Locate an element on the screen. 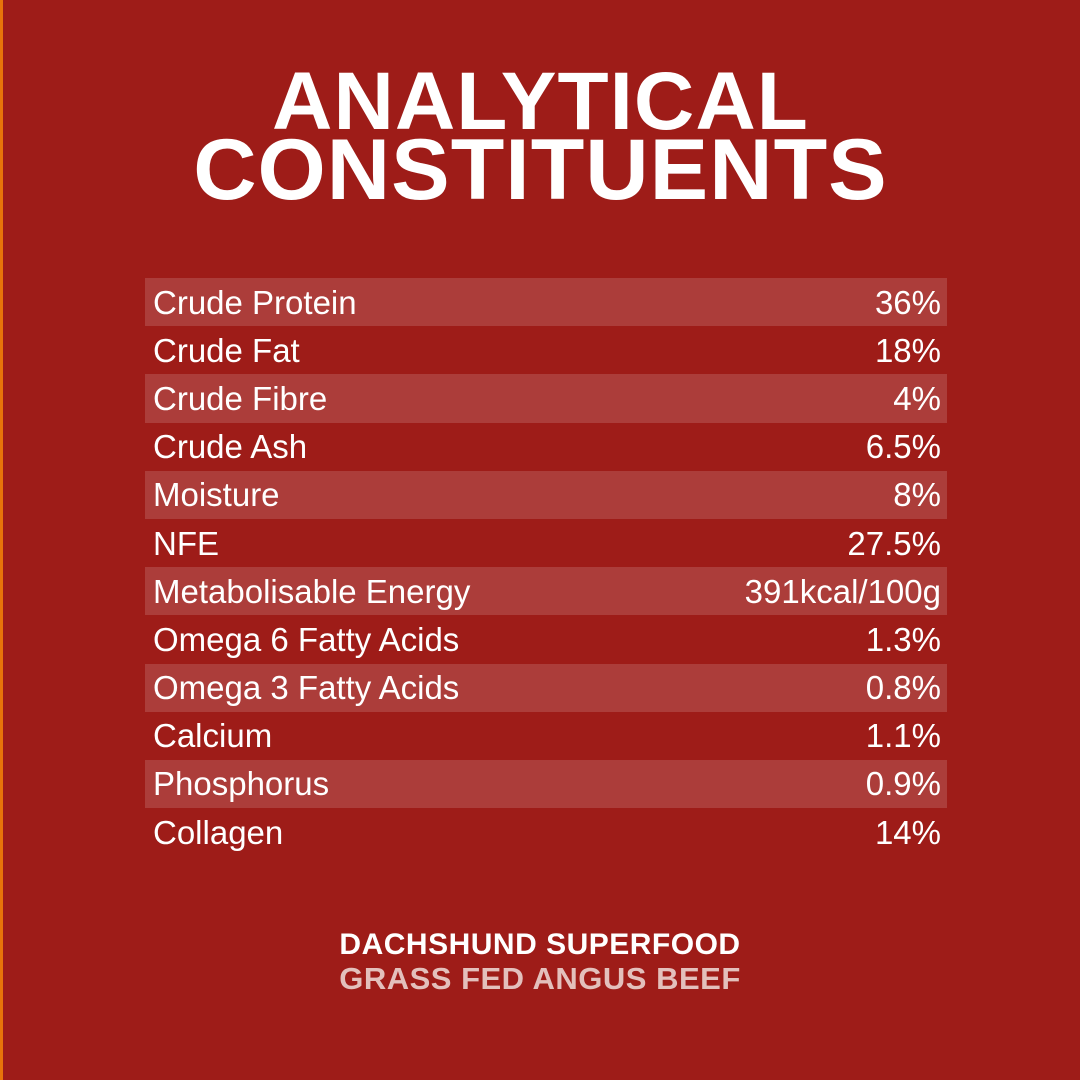 The height and width of the screenshot is (1080, 1080). table-row: Crude Ash 6.5% is located at coordinates (546, 447).